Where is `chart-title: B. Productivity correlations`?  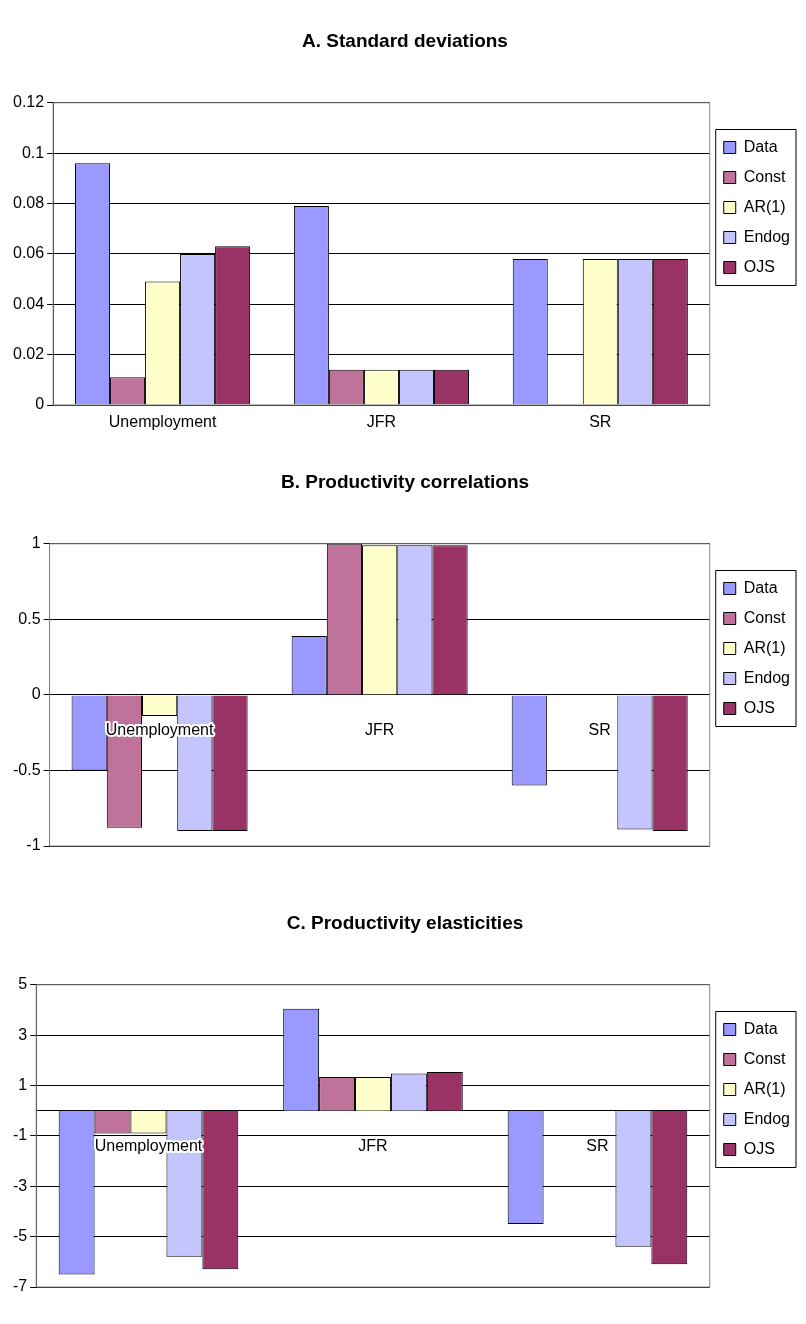 chart-title: B. Productivity correlations is located at coordinates (405, 481).